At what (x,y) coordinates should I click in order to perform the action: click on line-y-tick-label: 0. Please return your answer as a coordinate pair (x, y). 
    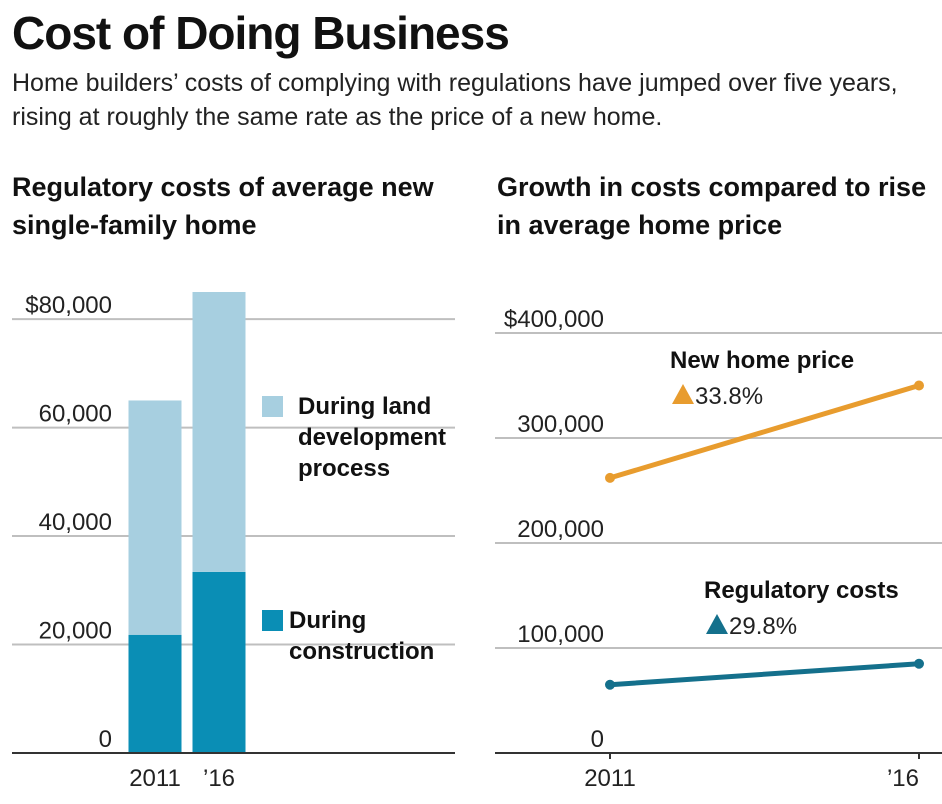
    Looking at the image, I should click on (597, 739).